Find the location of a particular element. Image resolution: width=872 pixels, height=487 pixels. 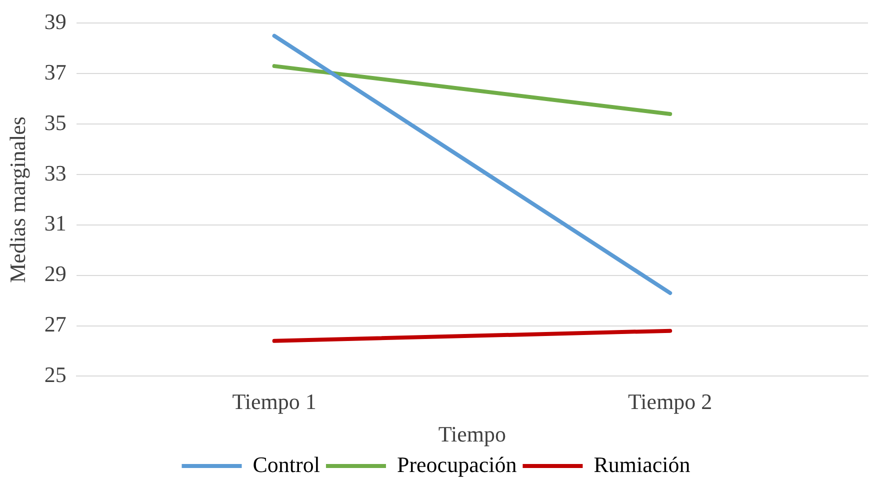

x-tick-label: Tiempo 1 is located at coordinates (274, 401).